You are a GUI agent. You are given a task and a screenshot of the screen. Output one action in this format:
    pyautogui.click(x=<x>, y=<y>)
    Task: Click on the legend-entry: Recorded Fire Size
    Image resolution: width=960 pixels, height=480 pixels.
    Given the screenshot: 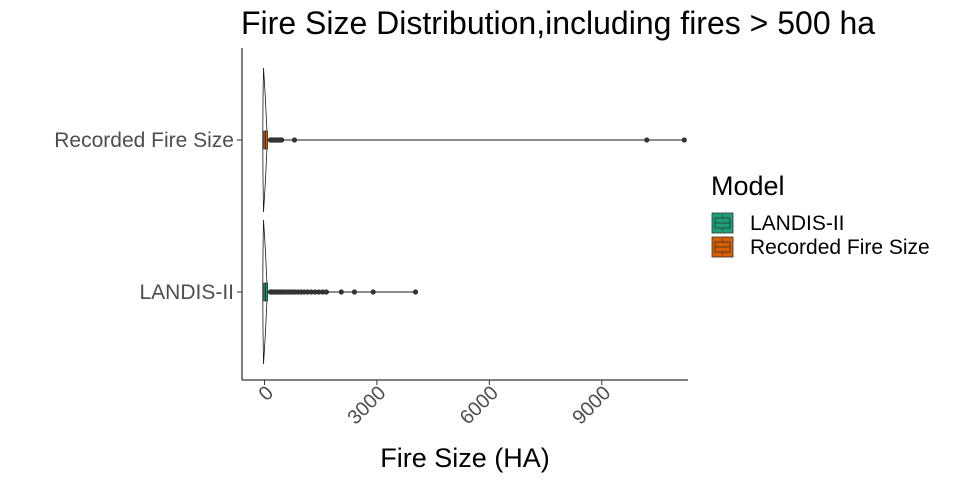 What is the action you would take?
    pyautogui.click(x=820, y=247)
    